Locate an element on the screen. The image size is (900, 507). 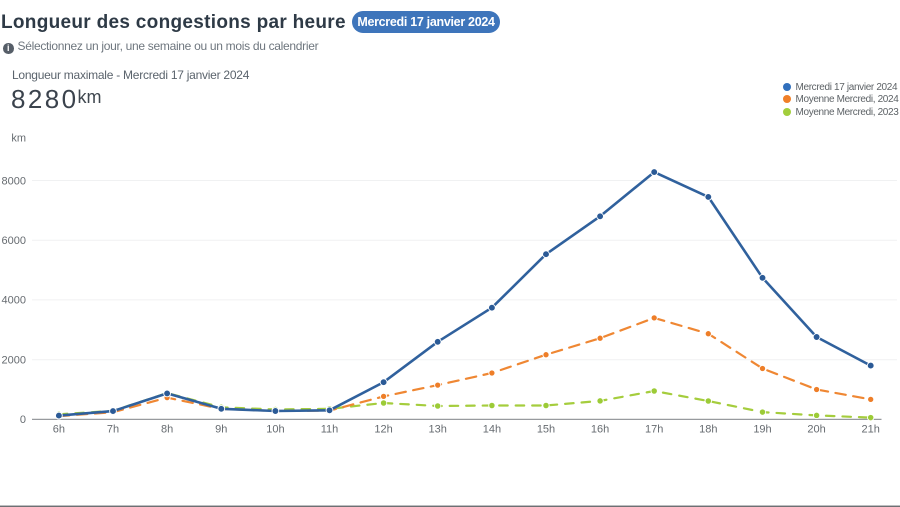
svg-text: 16h is located at coordinates (600, 430).